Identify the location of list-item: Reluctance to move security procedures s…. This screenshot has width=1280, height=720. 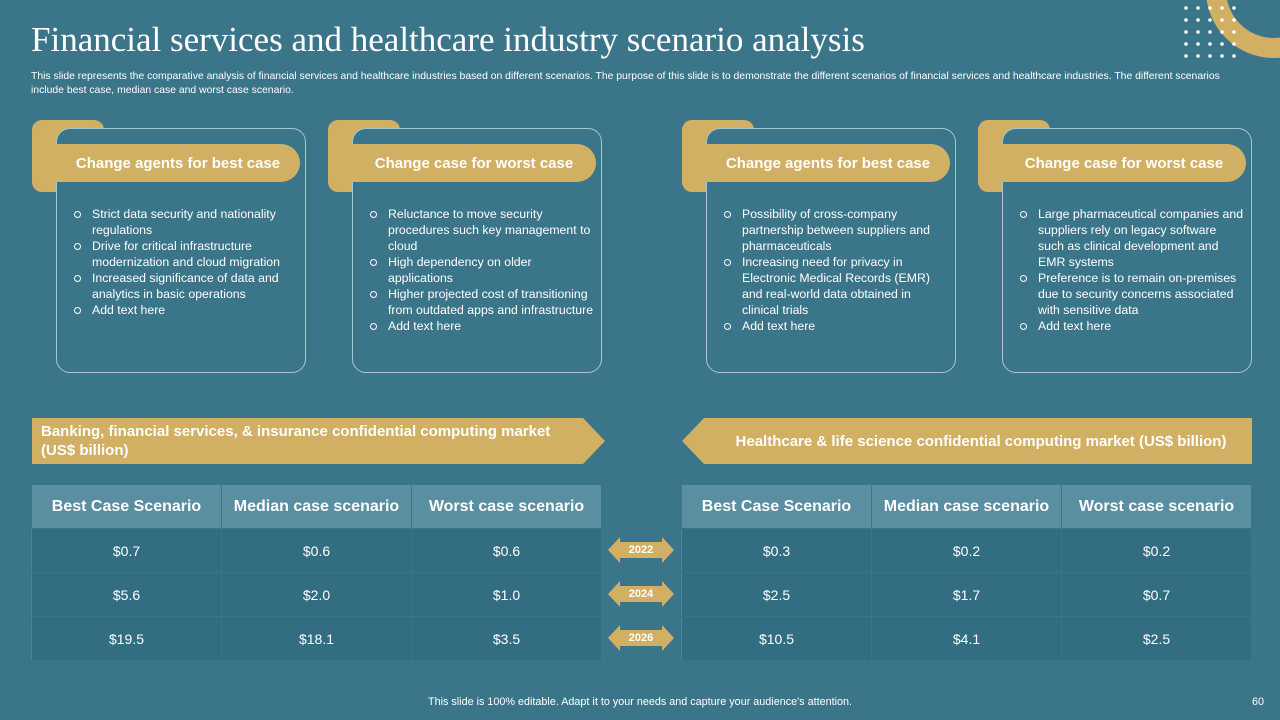
(481, 230).